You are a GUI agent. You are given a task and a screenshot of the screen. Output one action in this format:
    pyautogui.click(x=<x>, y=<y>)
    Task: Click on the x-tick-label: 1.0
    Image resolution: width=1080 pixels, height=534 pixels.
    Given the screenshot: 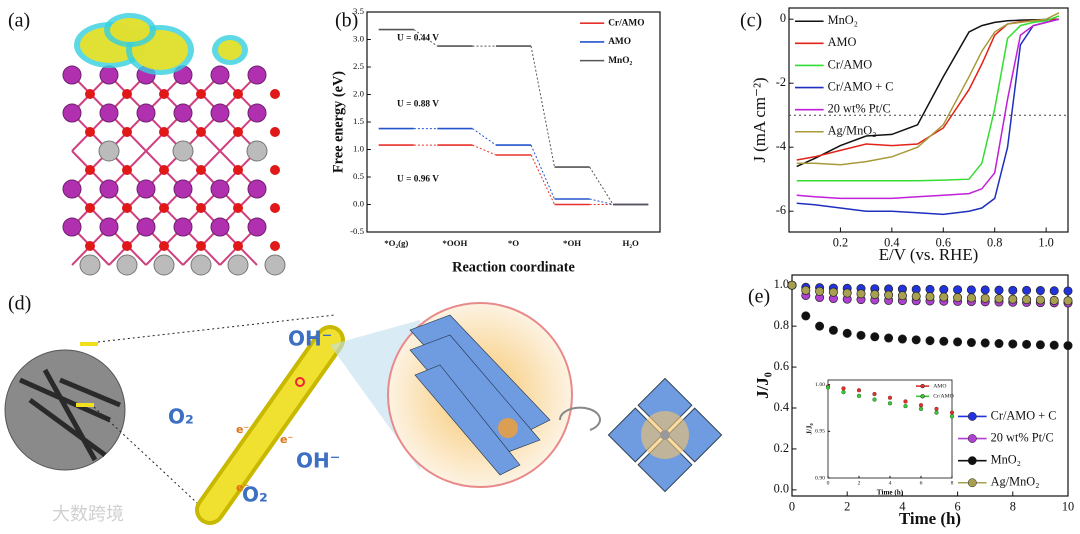 What is the action you would take?
    pyautogui.click(x=1045, y=243)
    